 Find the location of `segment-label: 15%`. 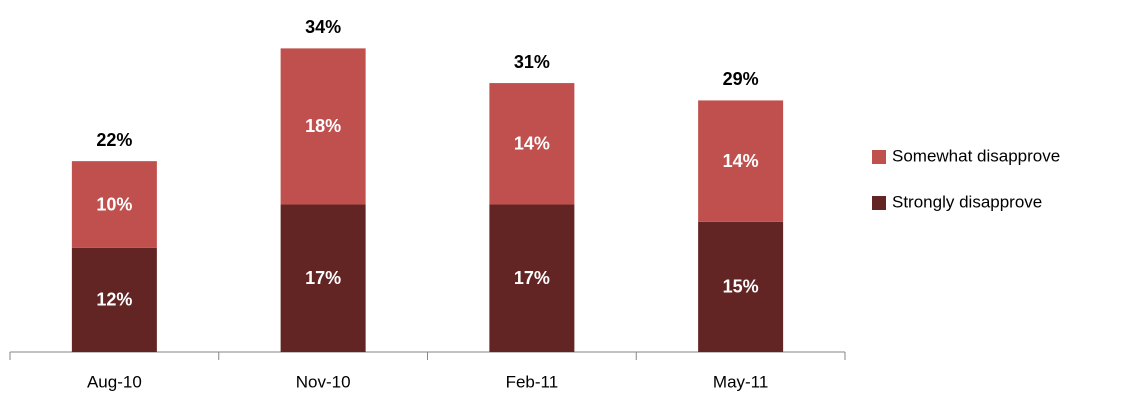

segment-label: 15% is located at coordinates (741, 287).